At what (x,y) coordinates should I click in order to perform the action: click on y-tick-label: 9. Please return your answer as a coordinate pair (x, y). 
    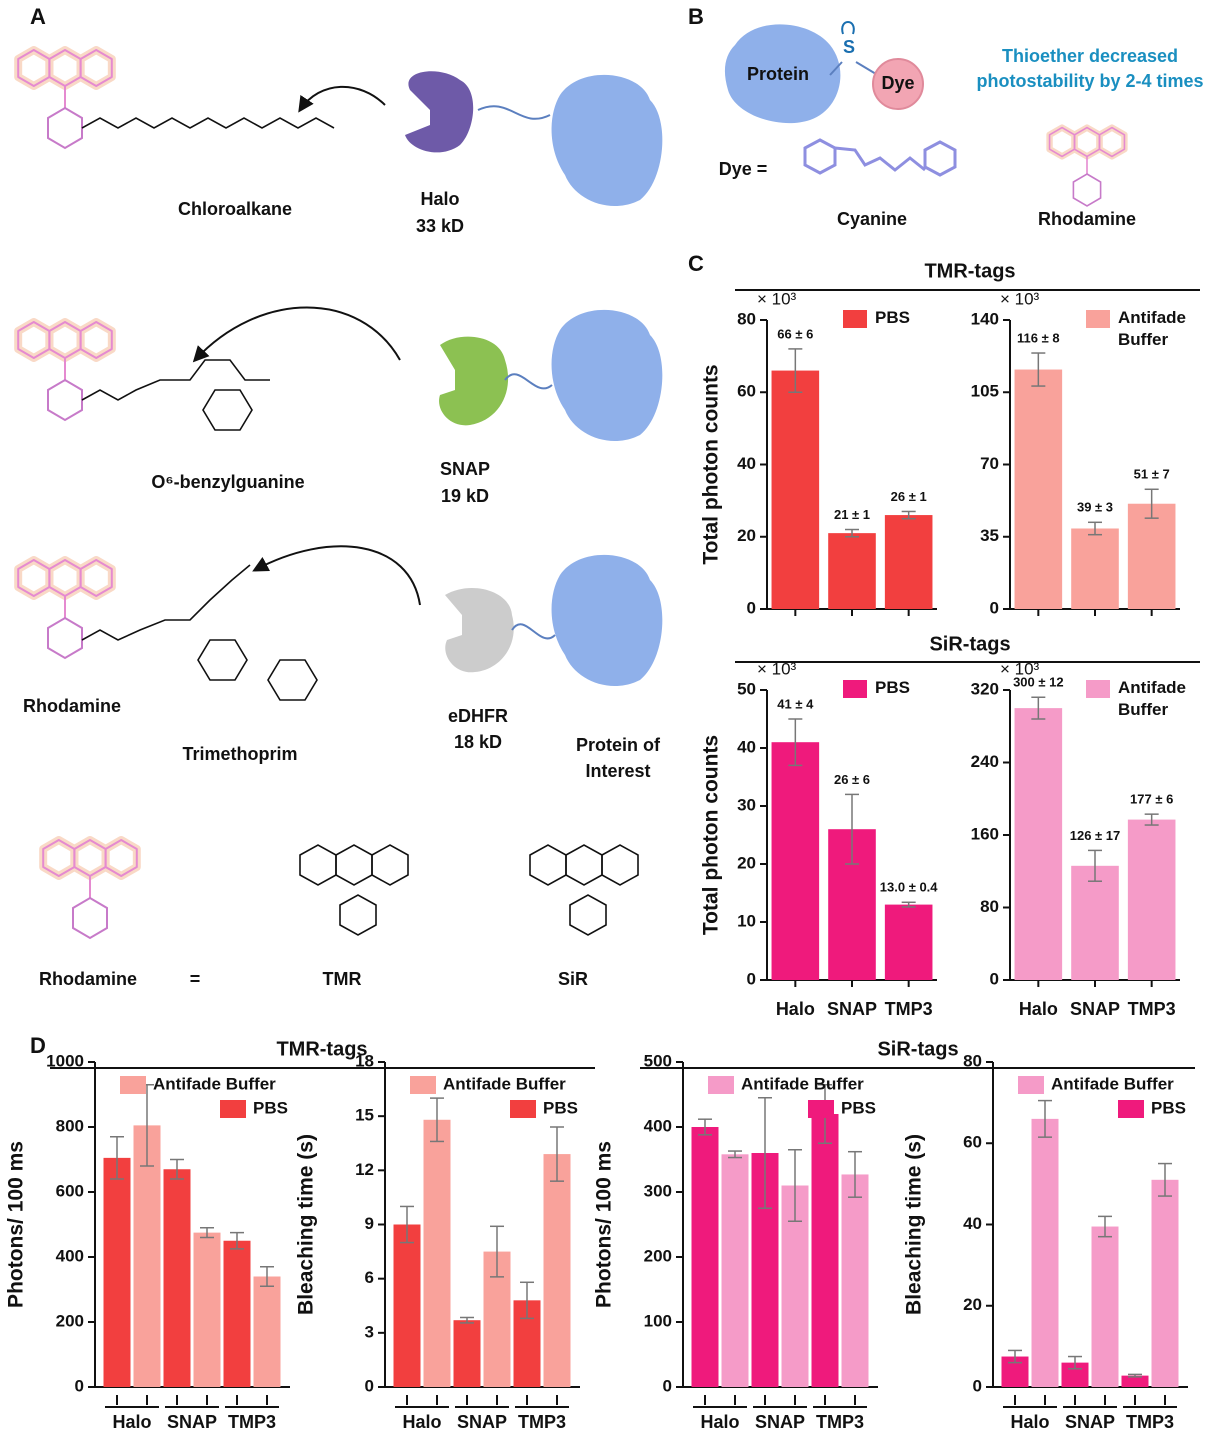
    Looking at the image, I should click on (369, 1223).